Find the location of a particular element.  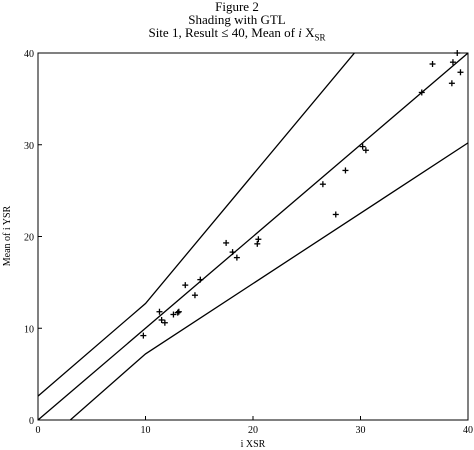

y-tick-label: 30 is located at coordinates (29, 146).